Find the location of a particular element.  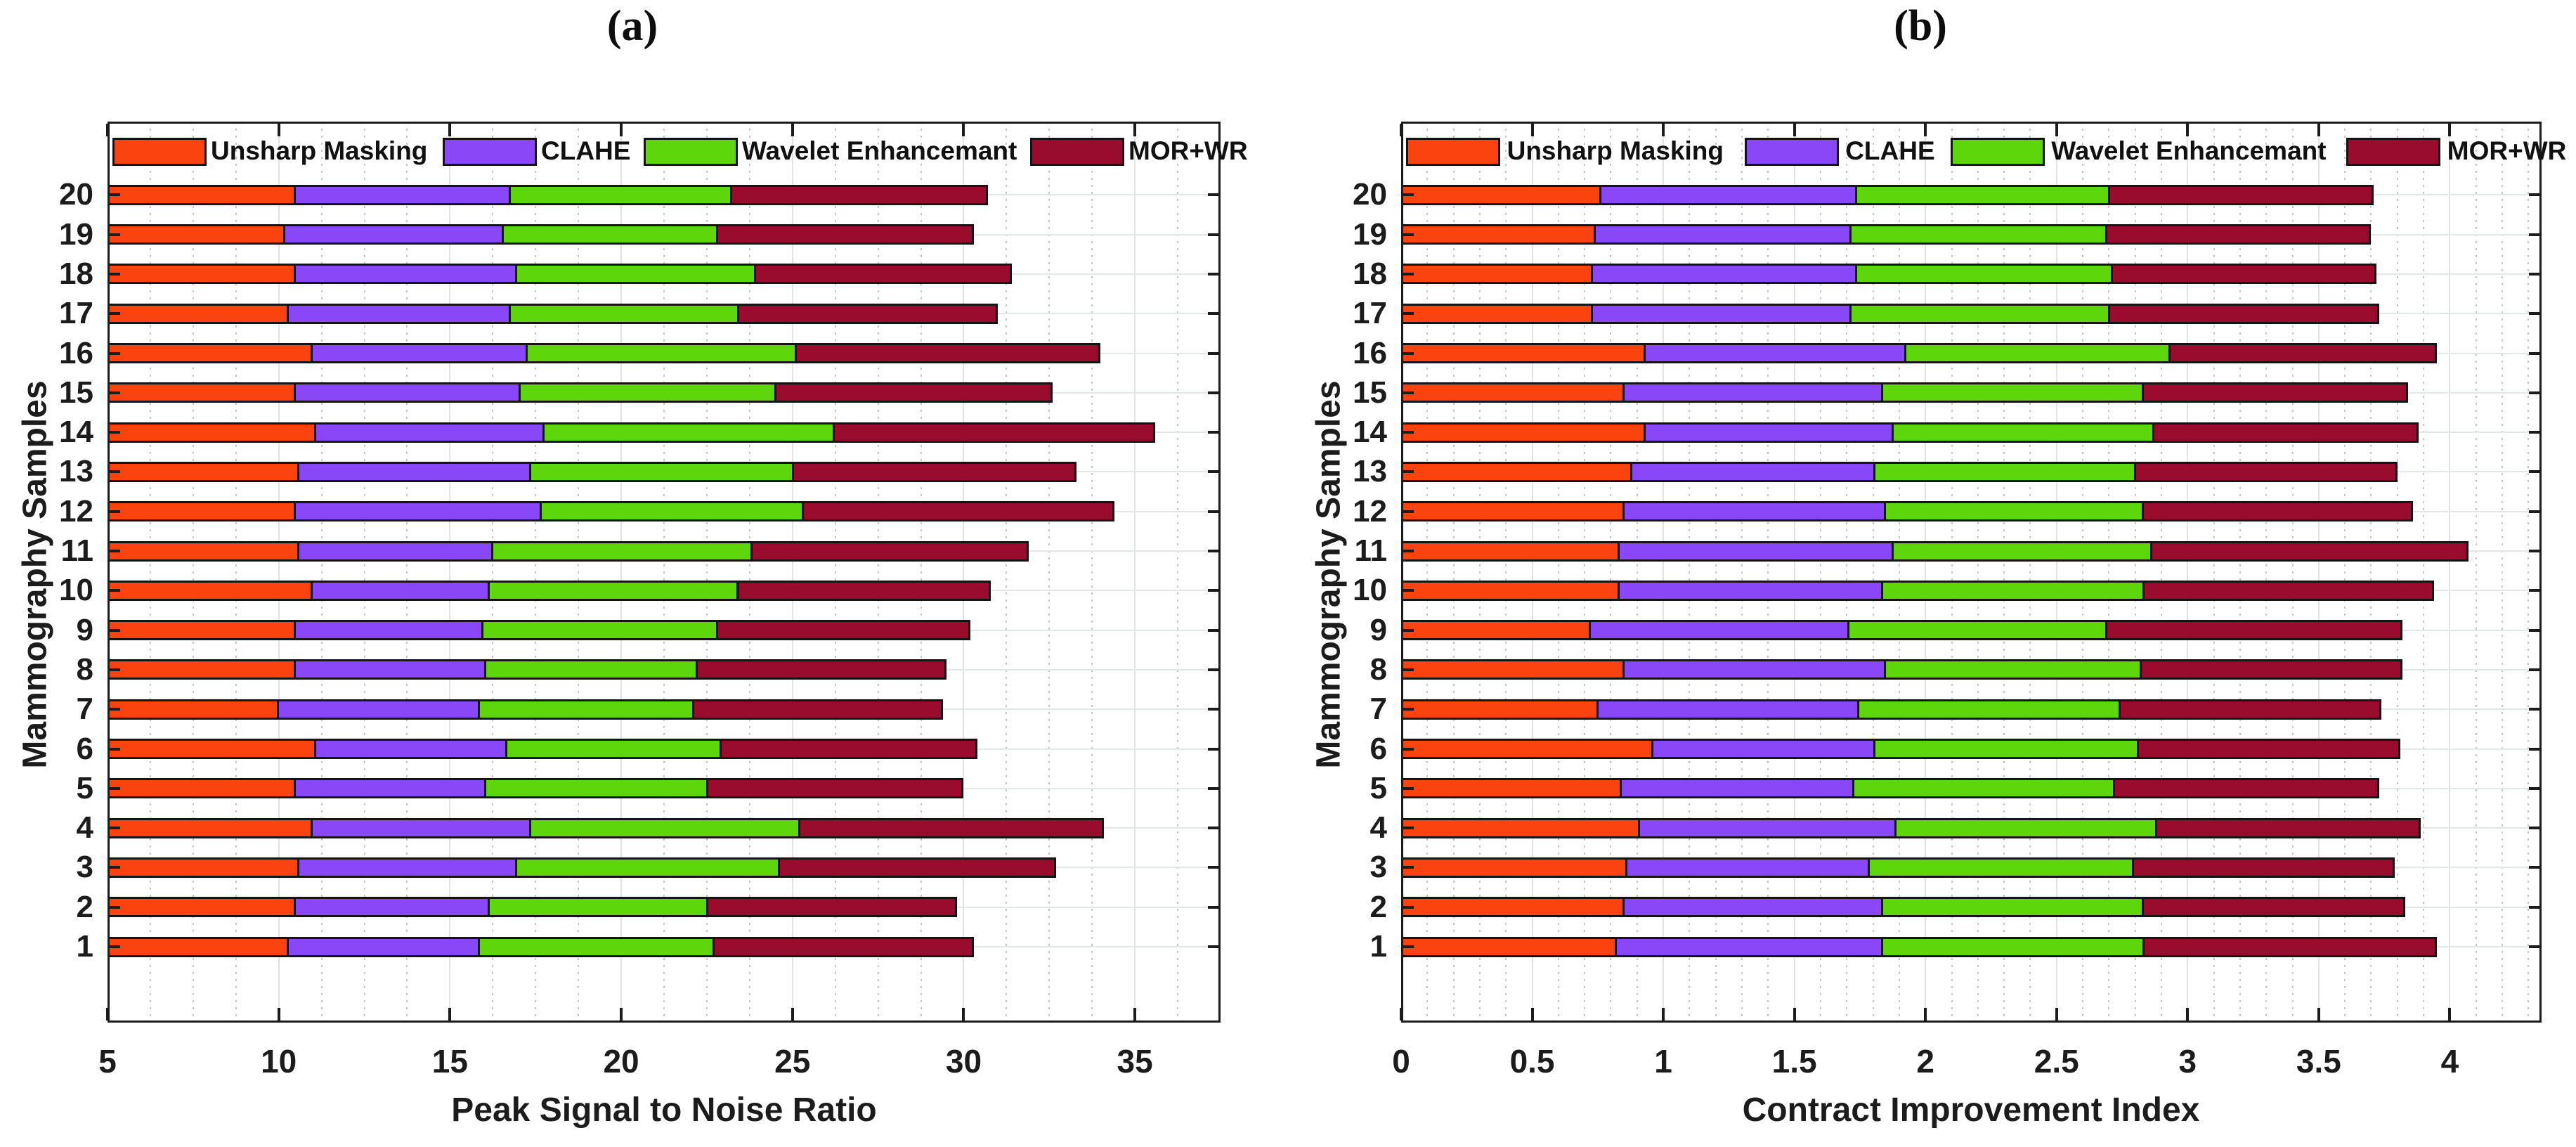

legend-swatch-mor-wr is located at coordinates (1077, 152).